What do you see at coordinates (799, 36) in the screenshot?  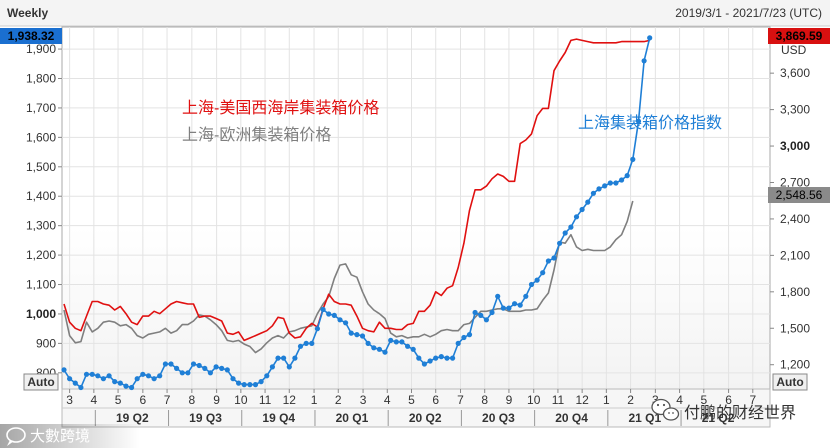 I see `last-value-west: 3,869.59` at bounding box center [799, 36].